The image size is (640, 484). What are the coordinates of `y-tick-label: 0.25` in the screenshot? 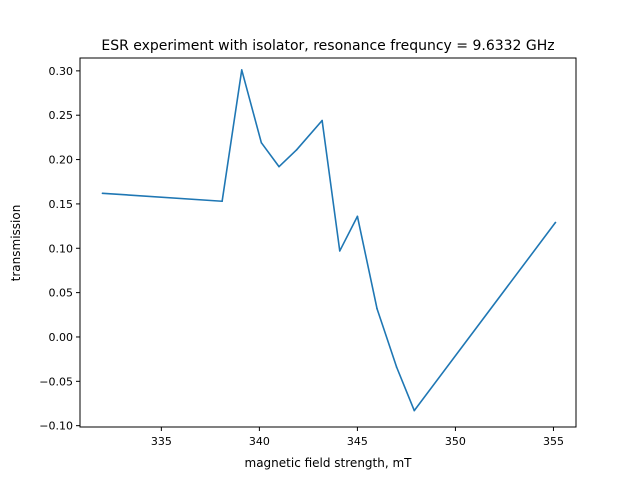 It's located at (61, 115).